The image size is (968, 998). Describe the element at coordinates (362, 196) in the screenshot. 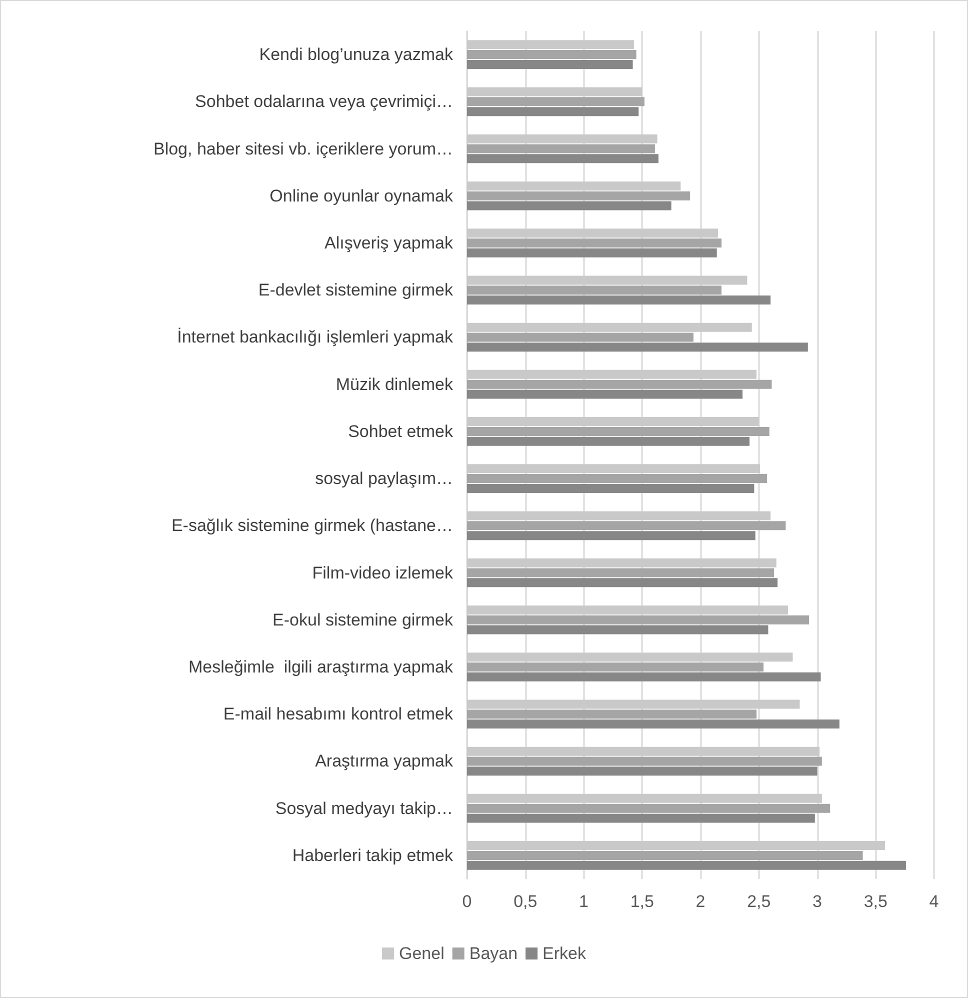

I see `y-tick-label: Online oyunlar oynamak` at that location.